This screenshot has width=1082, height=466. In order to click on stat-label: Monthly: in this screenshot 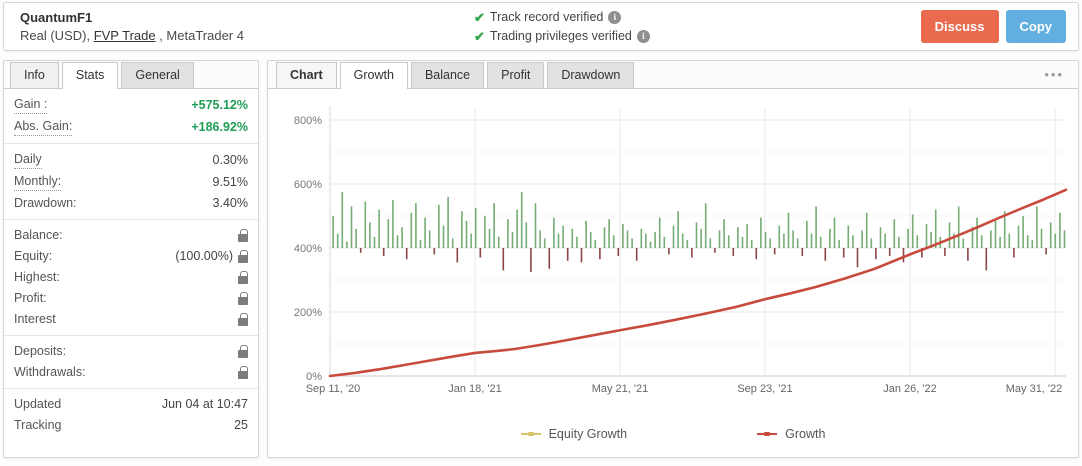, I will do `click(38, 182)`.